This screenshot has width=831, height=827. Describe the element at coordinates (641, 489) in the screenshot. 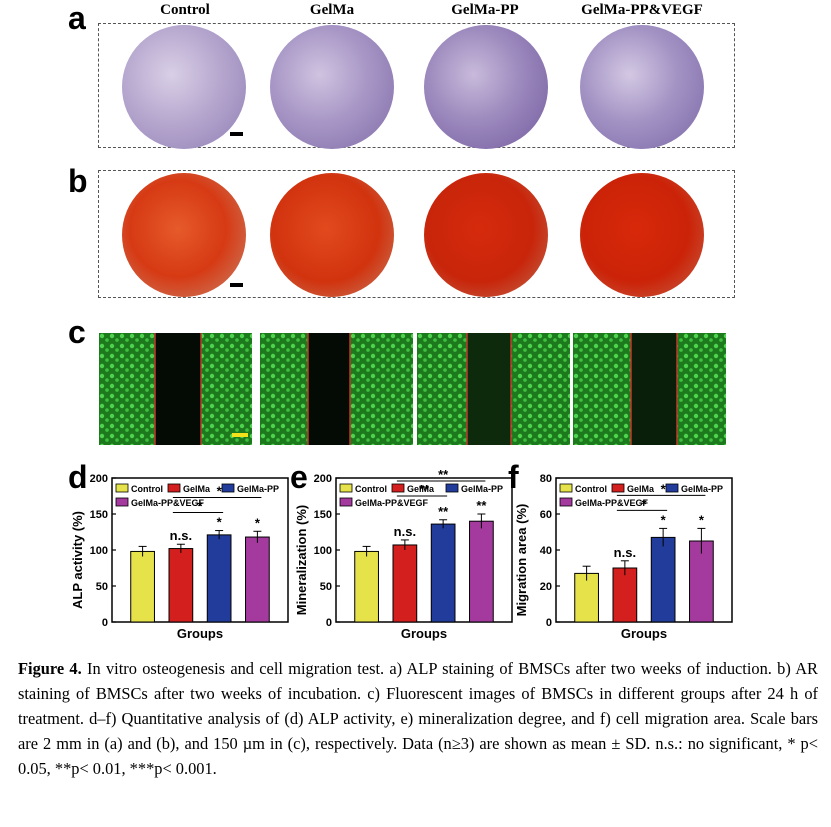

I see `chart-f-legend-label-1: GelMa` at that location.